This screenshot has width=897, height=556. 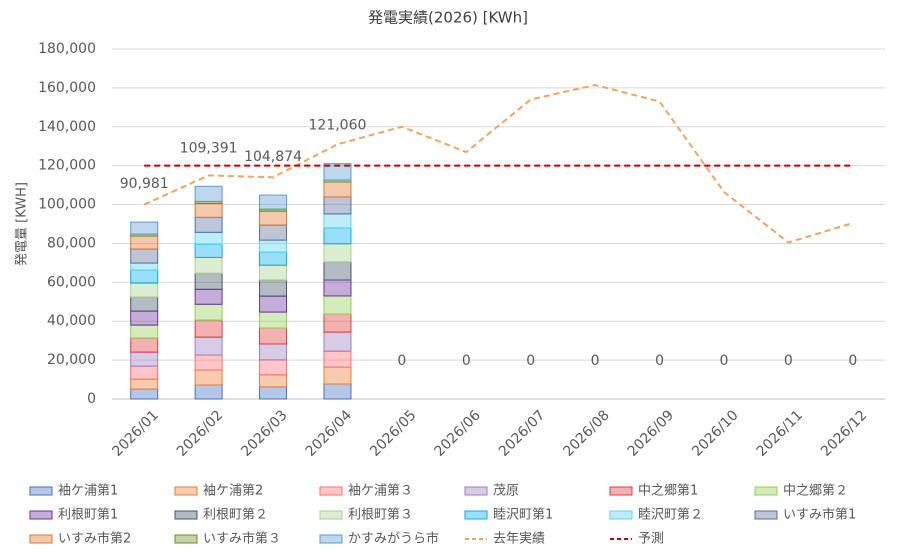 What do you see at coordinates (233, 491) in the screenshot?
I see `legend-label: 袖ケ浦第2` at bounding box center [233, 491].